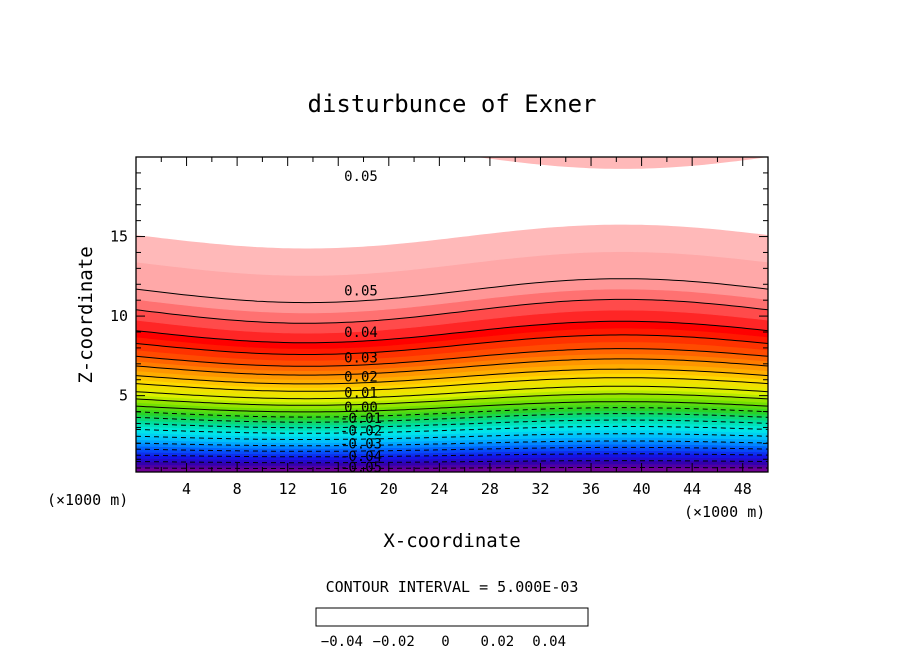  What do you see at coordinates (361, 358) in the screenshot?
I see `contour-label: 0.03` at bounding box center [361, 358].